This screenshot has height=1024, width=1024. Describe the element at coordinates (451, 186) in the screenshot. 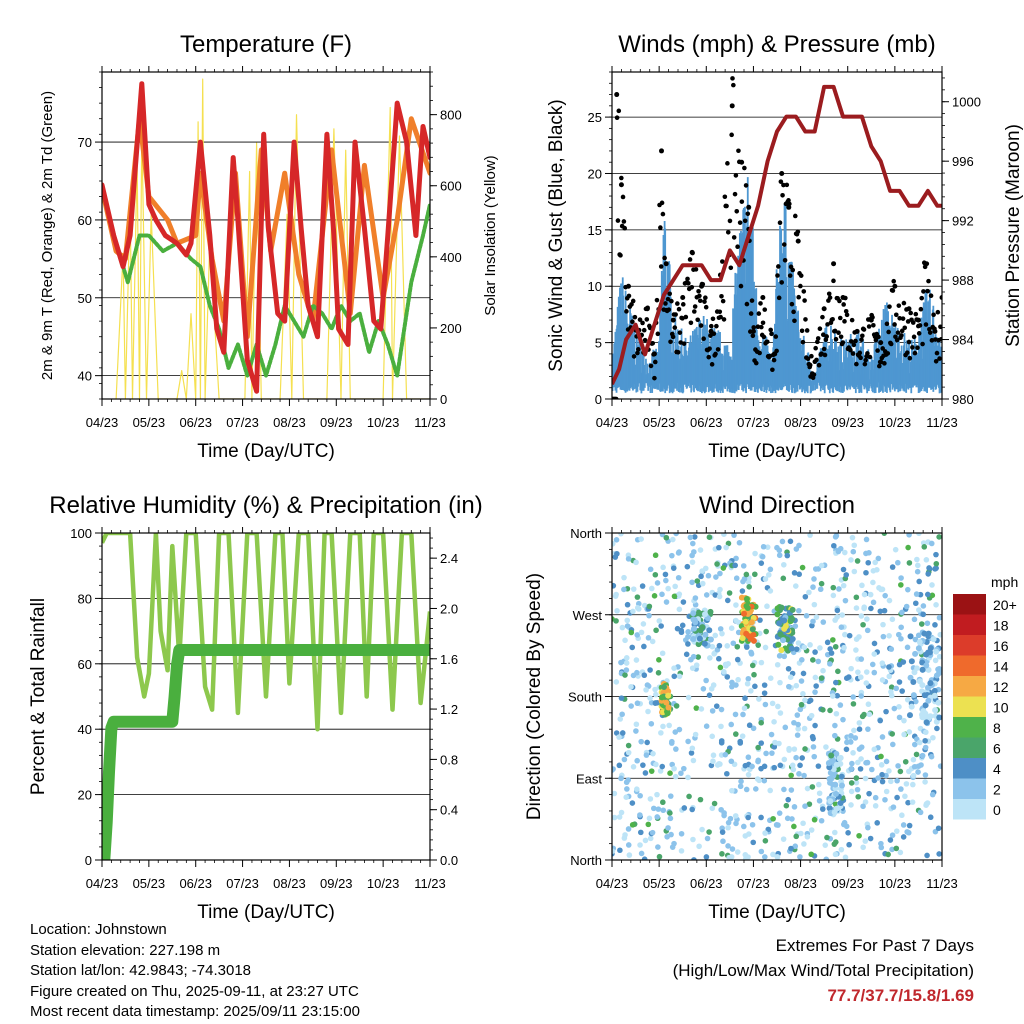

I see `temperature-y2tick-label: 600` at that location.